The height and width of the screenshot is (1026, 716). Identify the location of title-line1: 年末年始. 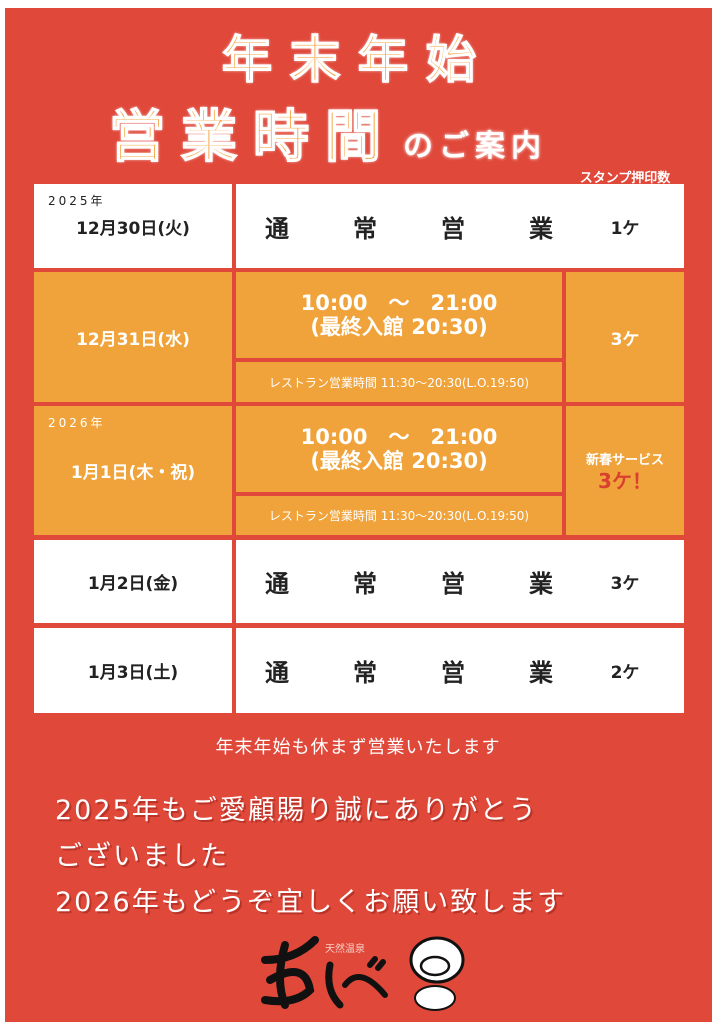
(357, 59).